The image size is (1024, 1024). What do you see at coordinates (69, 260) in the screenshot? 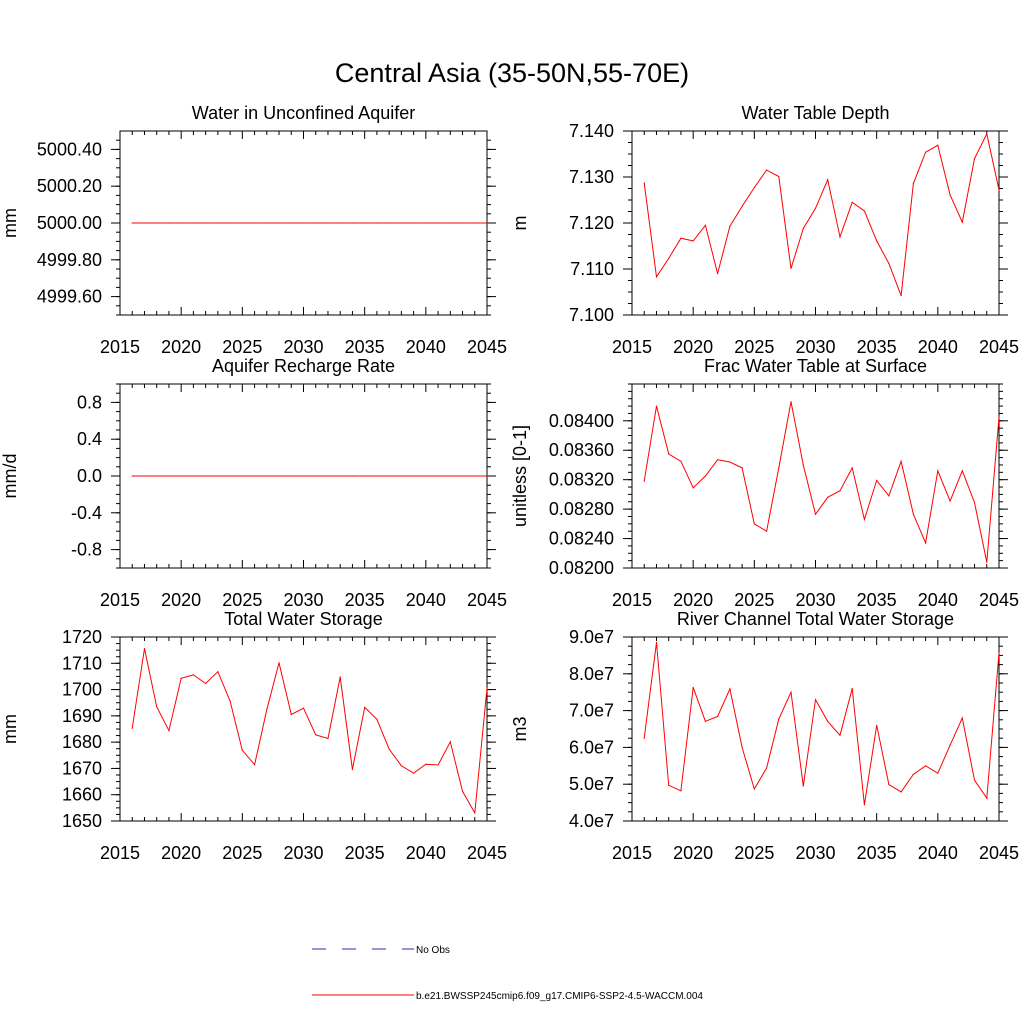
I see `y-tick-label: 4999.80` at bounding box center [69, 260].